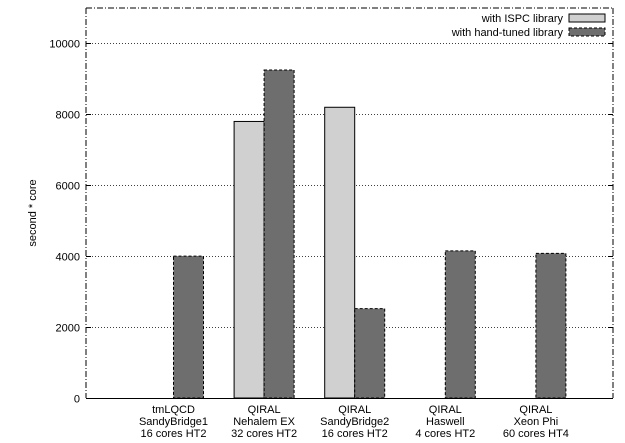 The height and width of the screenshot is (443, 625). I want to click on y-tick-label: 10000, so click(64, 45).